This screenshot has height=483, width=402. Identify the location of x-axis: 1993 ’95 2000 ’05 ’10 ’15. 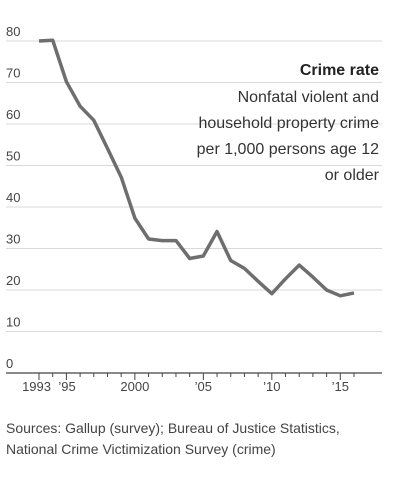
(194, 383).